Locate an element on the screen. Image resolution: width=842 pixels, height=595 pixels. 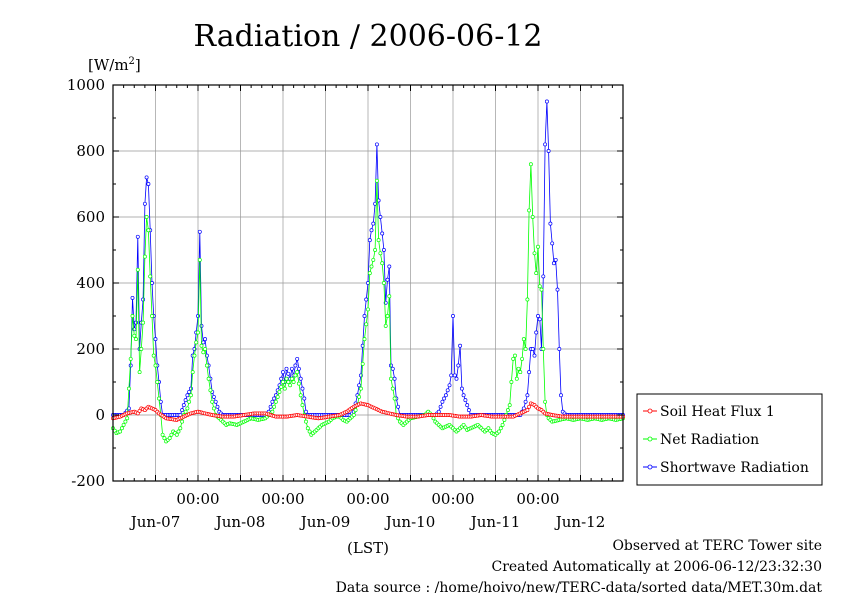
y-tick-label: 200 is located at coordinates (90, 349).